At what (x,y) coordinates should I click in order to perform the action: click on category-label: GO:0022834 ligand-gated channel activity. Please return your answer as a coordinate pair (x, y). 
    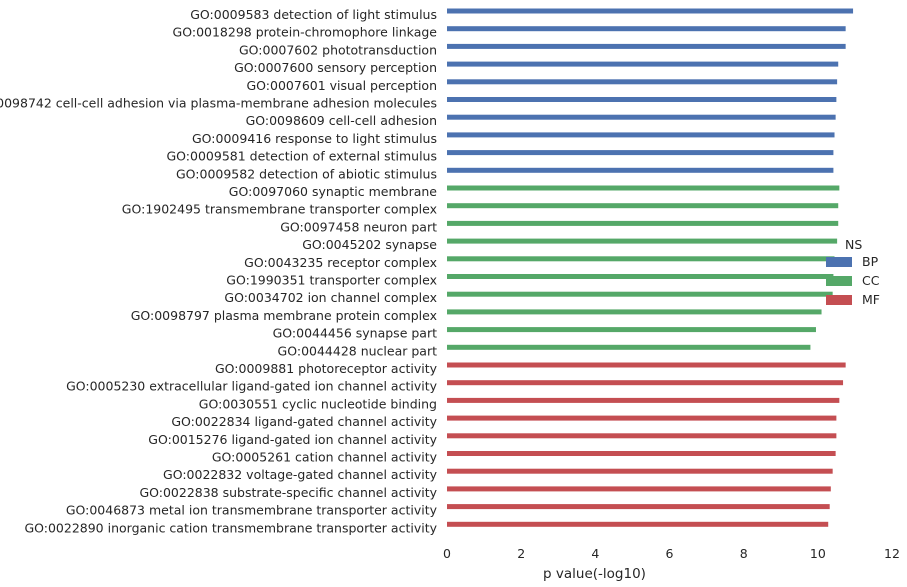
    Looking at the image, I should click on (304, 421).